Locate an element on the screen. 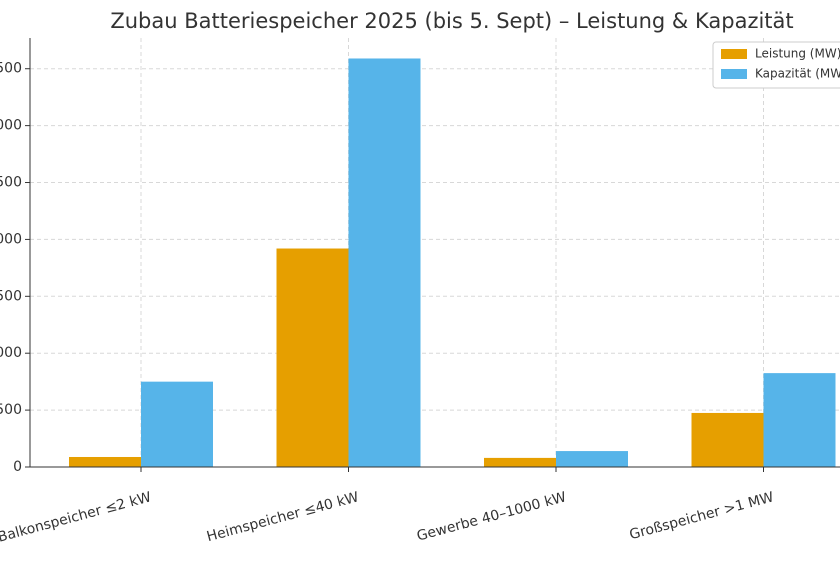  y-tick-label: 2000 is located at coordinates (11, 239).